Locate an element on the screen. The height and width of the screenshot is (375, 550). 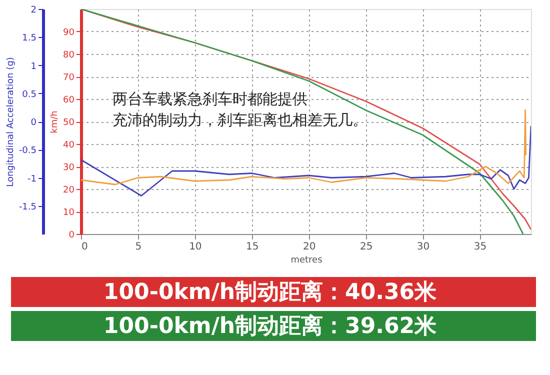
text: 100-0km/h制动距离：39.62米 is located at coordinates (270, 326).